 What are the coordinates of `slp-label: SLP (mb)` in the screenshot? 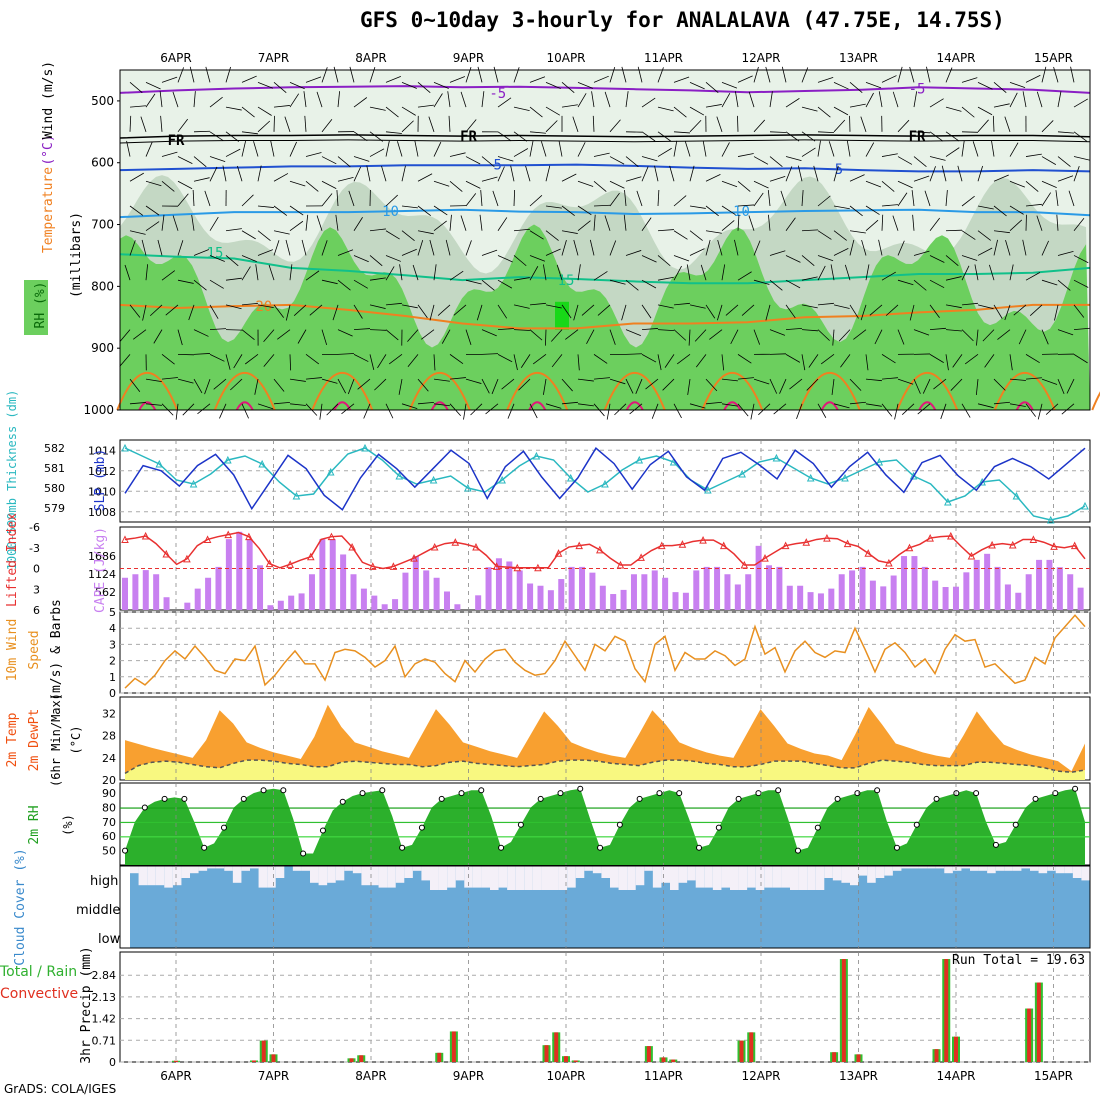 It's located at (100, 480).